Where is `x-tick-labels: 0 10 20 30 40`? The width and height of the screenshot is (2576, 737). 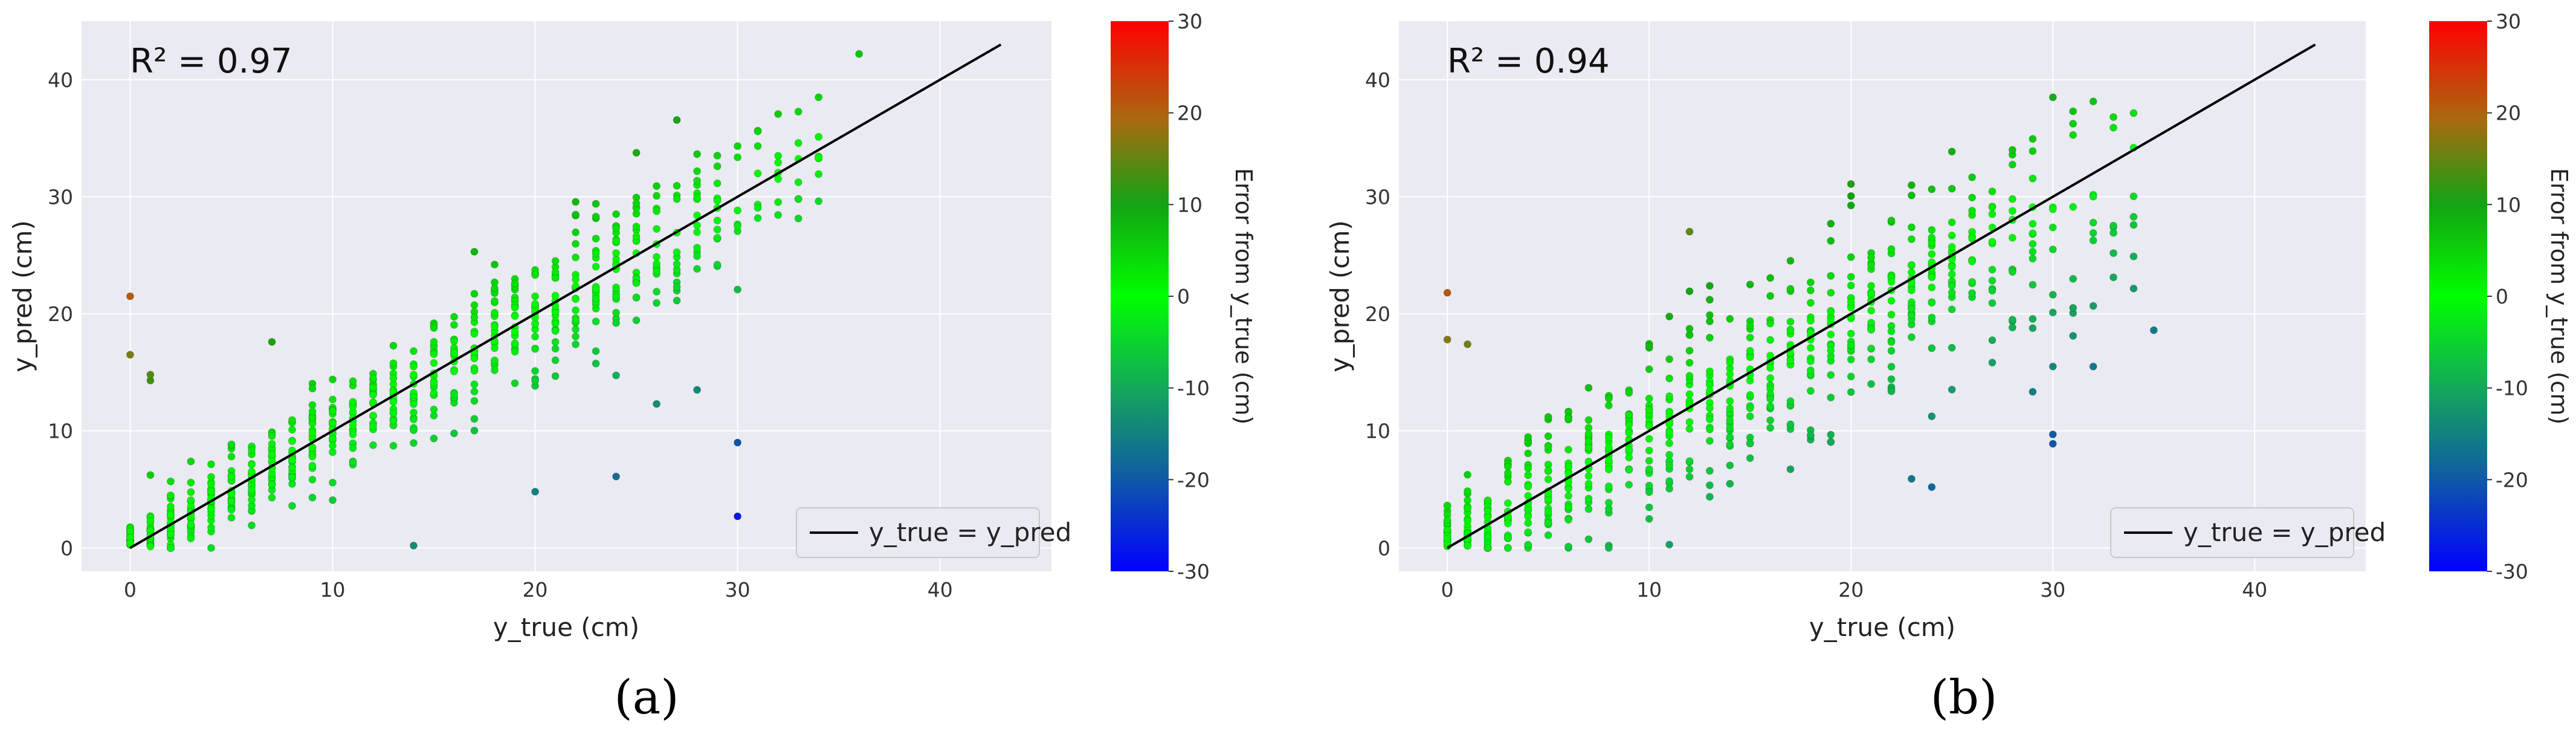 x-tick-labels: 0 10 20 30 40 is located at coordinates (1855, 590).